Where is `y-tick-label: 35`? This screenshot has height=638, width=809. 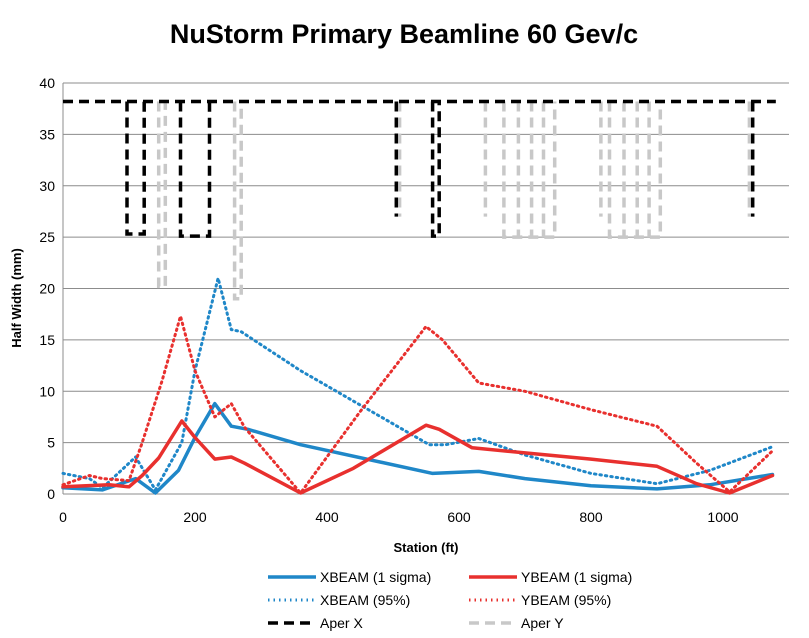 y-tick-label: 35 is located at coordinates (47, 134).